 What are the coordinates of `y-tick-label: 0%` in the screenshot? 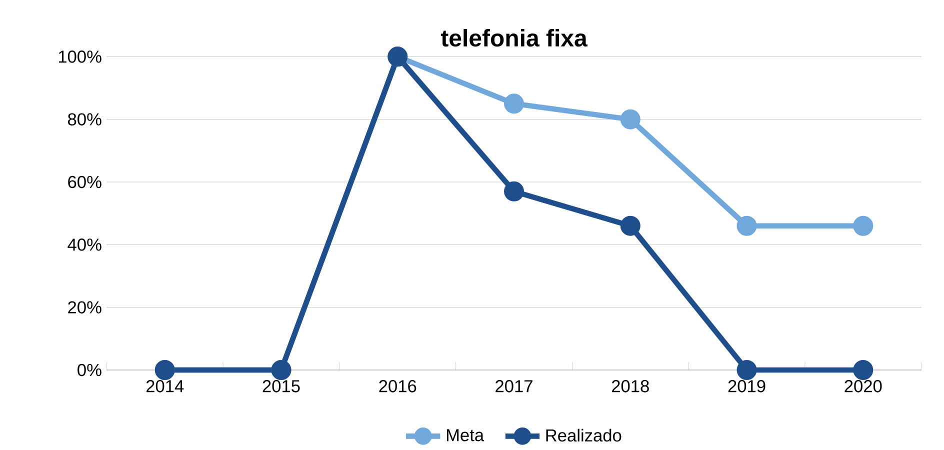 It's located at (90, 370).